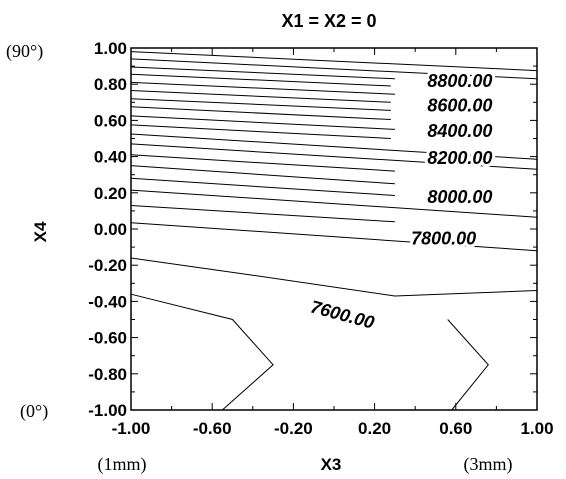  I want to click on y-tick-label: 0.20, so click(110, 193).